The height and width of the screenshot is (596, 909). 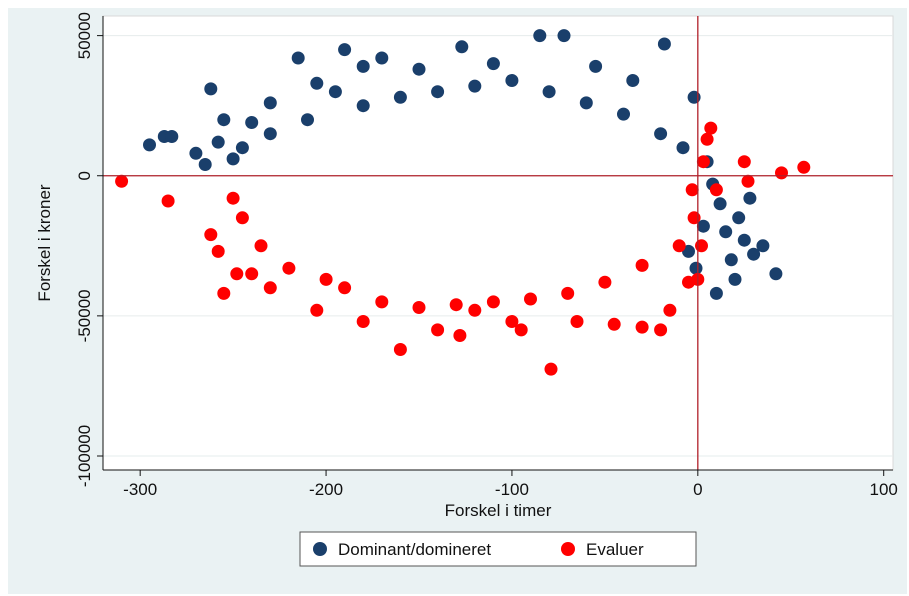 I want to click on x-tick-label: 0, so click(x=697, y=489).